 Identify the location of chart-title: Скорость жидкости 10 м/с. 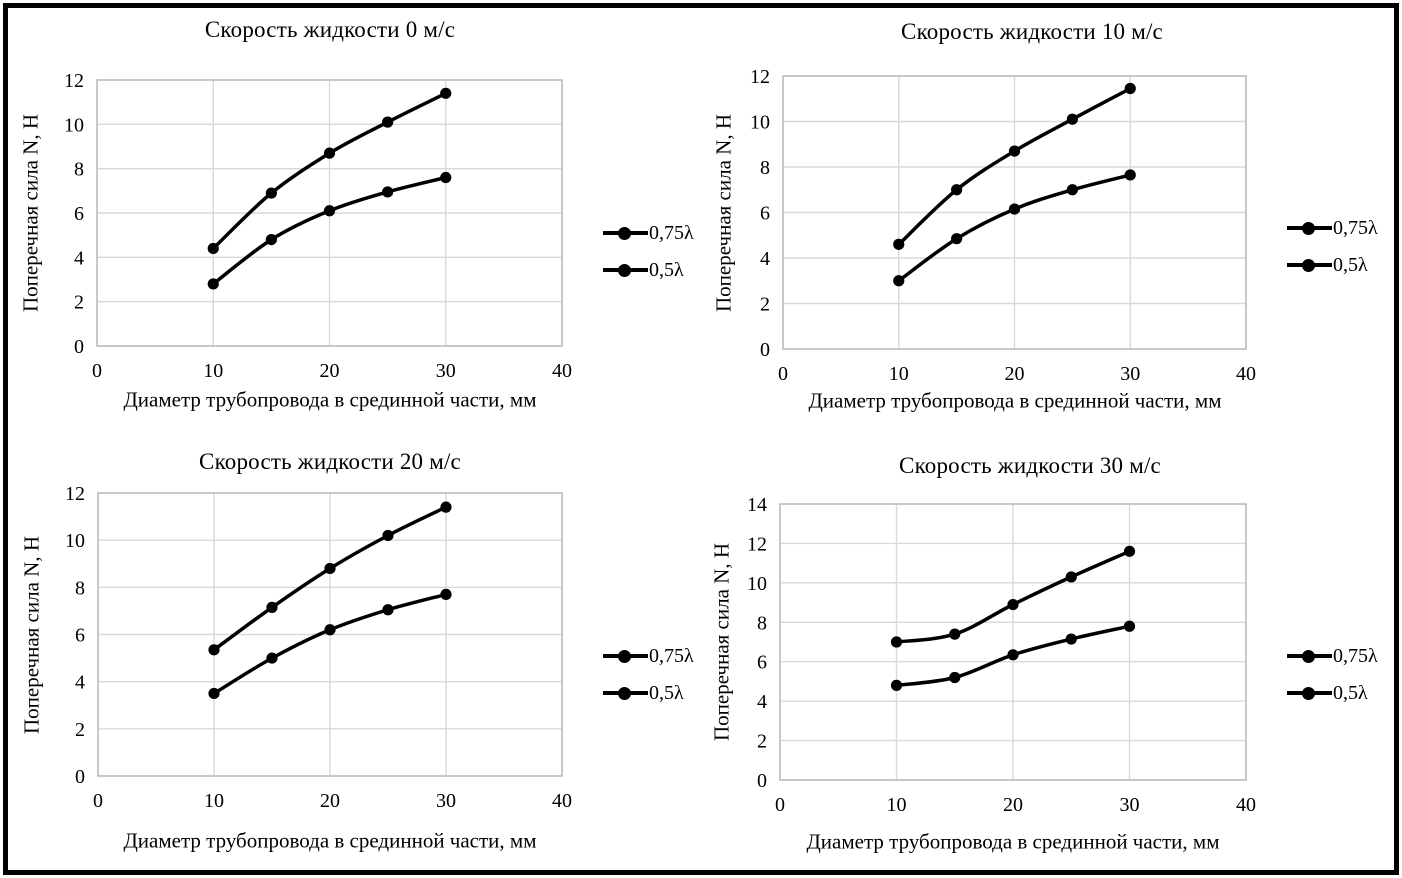
(1032, 31).